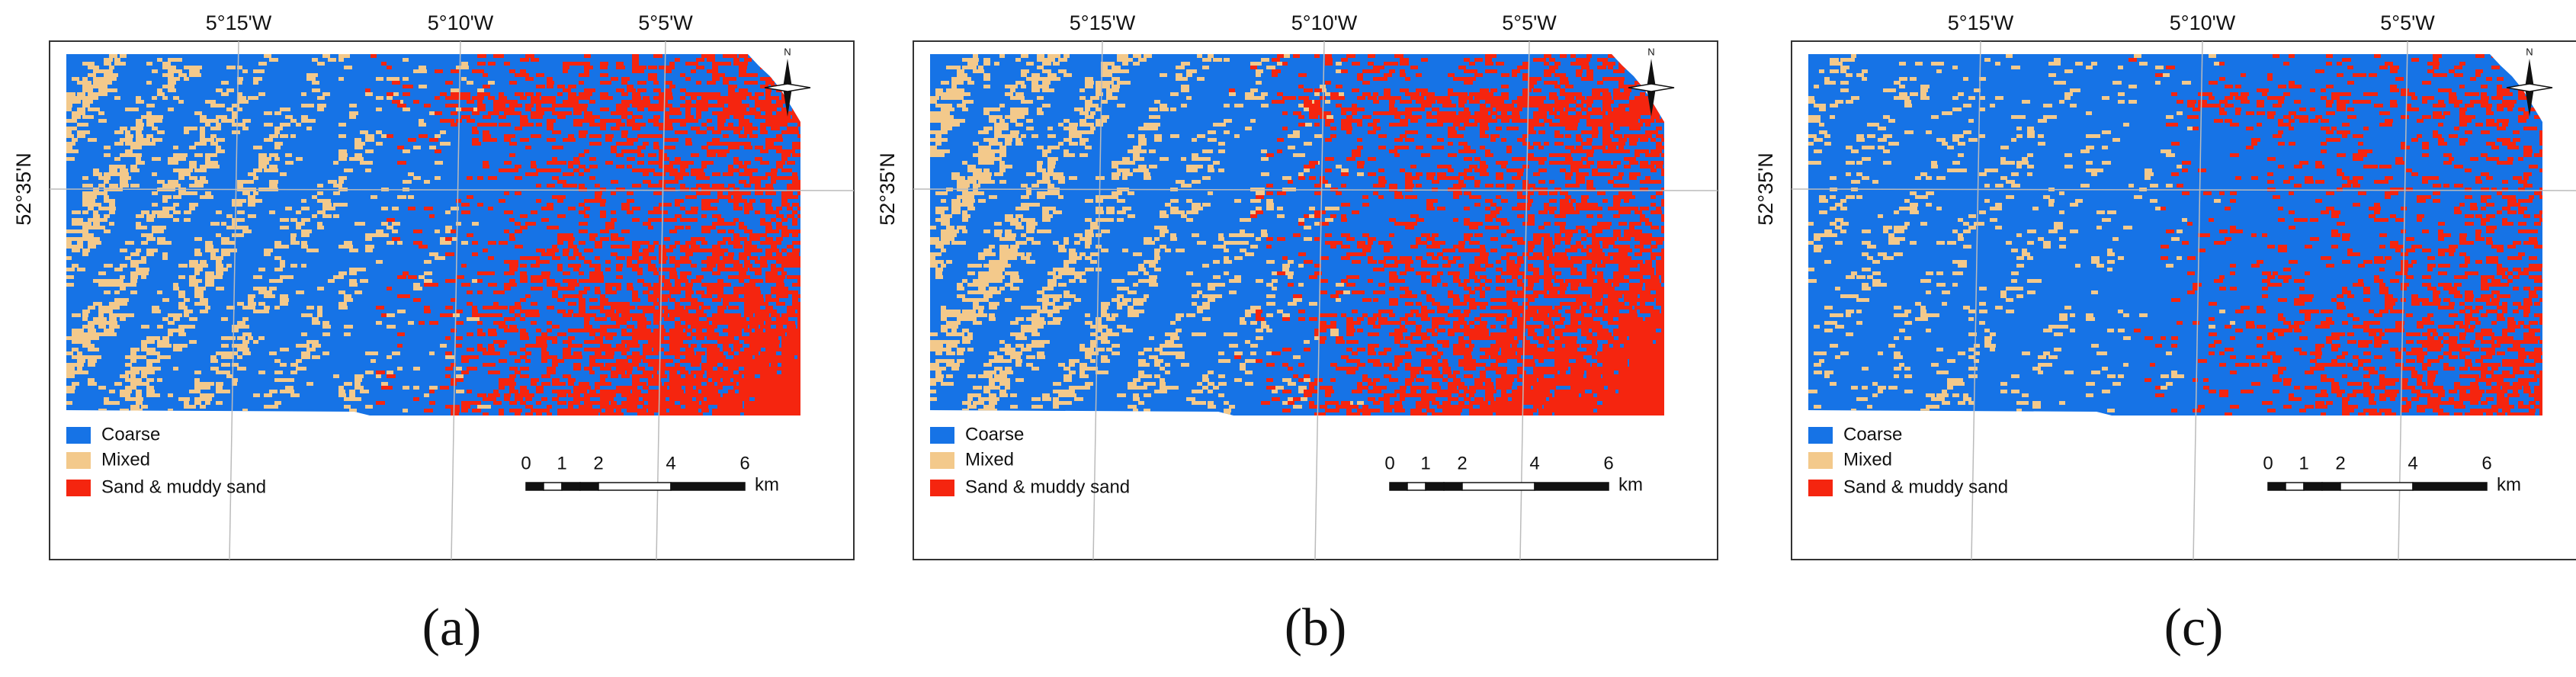  Describe the element at coordinates (452, 627) in the screenshot. I see `panel-caption: (a)` at that location.